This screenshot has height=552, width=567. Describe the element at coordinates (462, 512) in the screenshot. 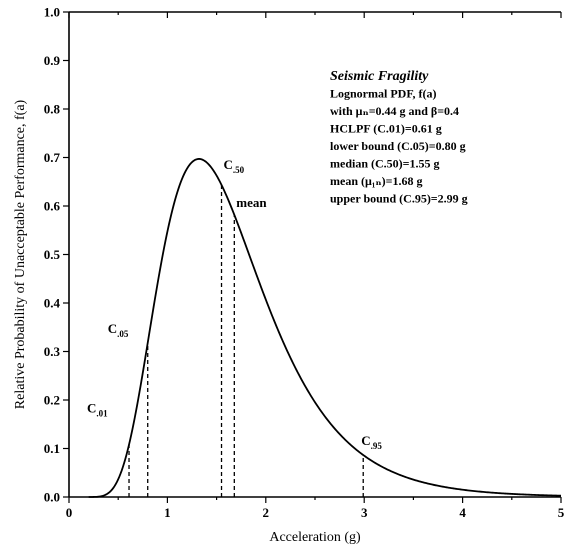

I see `x-tick-label: 4` at that location.